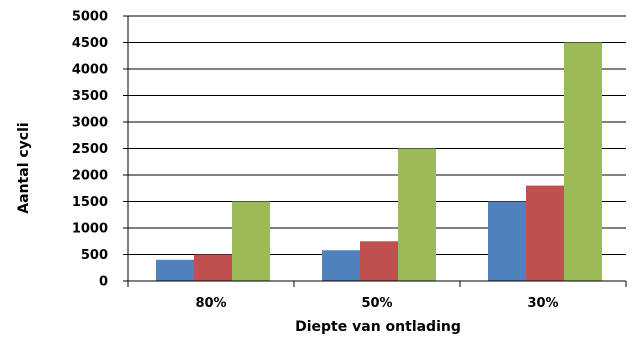 The width and height of the screenshot is (640, 340). What do you see at coordinates (90, 176) in the screenshot?
I see `y-tick-label: 2000` at bounding box center [90, 176].